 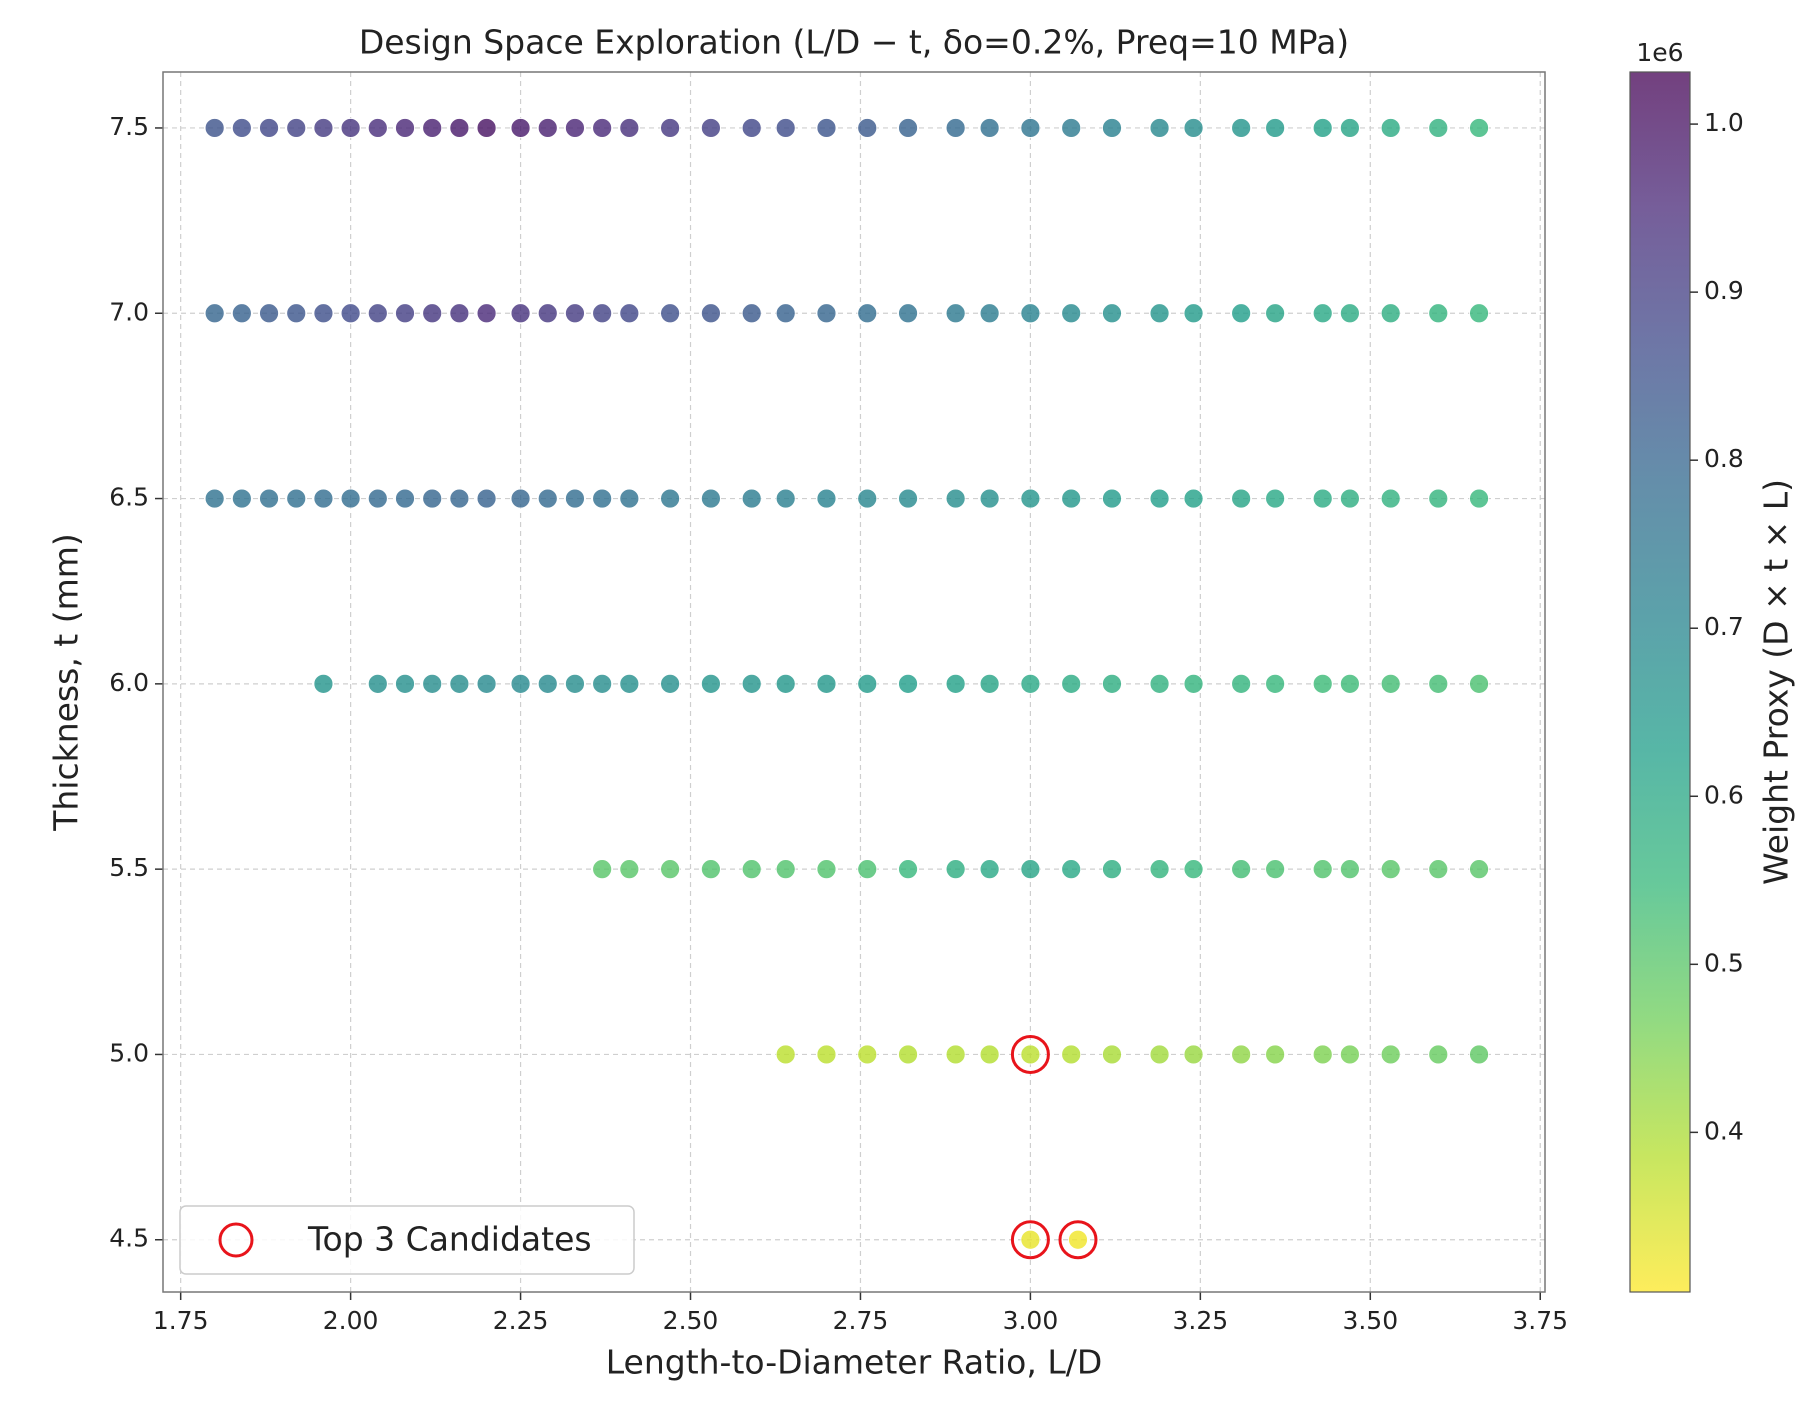 What do you see at coordinates (691, 1320) in the screenshot?
I see `x-tick-label: 2.50` at bounding box center [691, 1320].